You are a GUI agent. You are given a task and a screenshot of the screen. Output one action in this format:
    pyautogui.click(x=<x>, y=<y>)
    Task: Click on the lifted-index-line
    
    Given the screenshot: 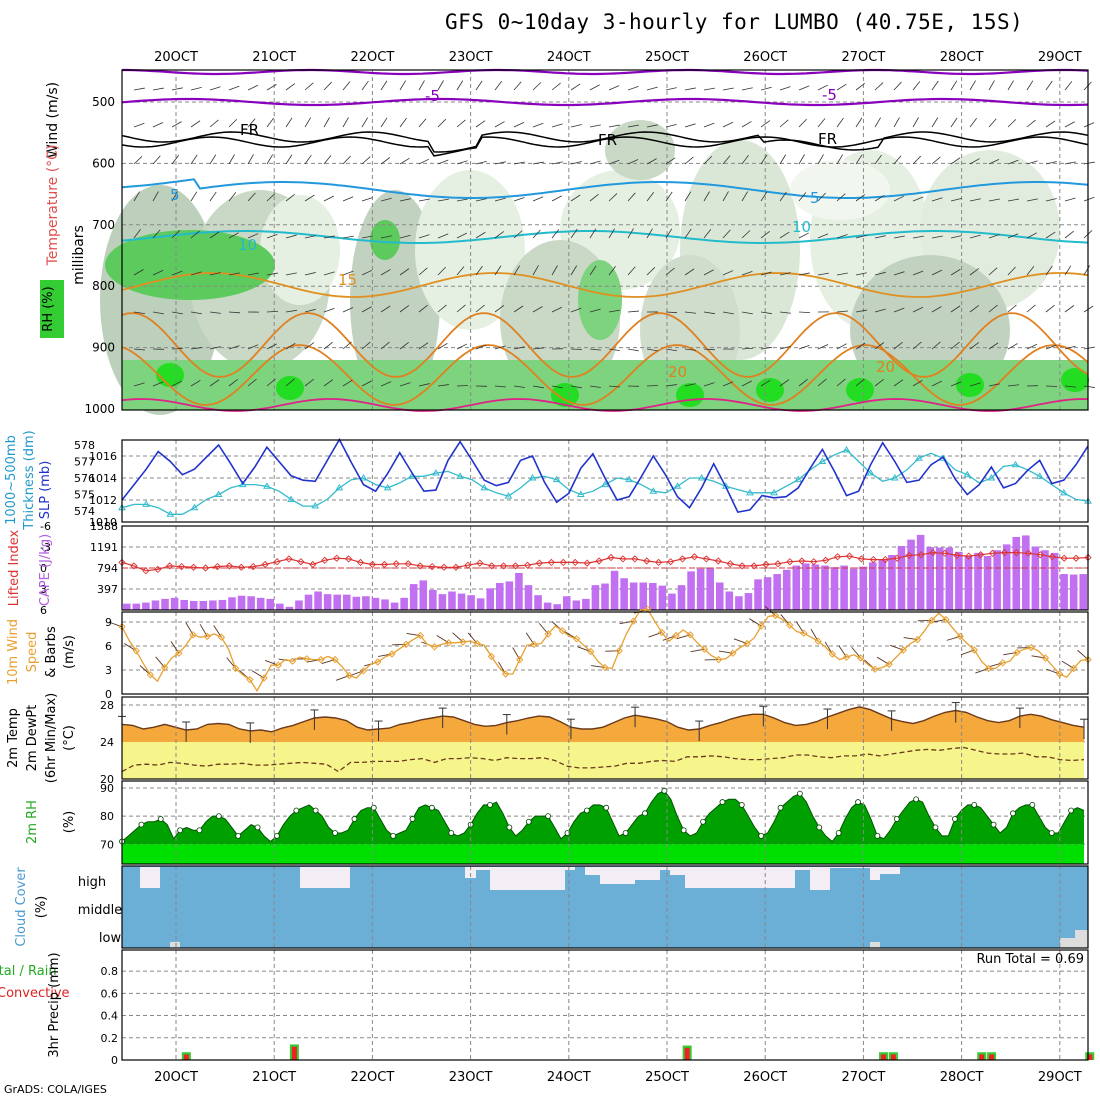 What is the action you would take?
    pyautogui.click(x=605, y=561)
    